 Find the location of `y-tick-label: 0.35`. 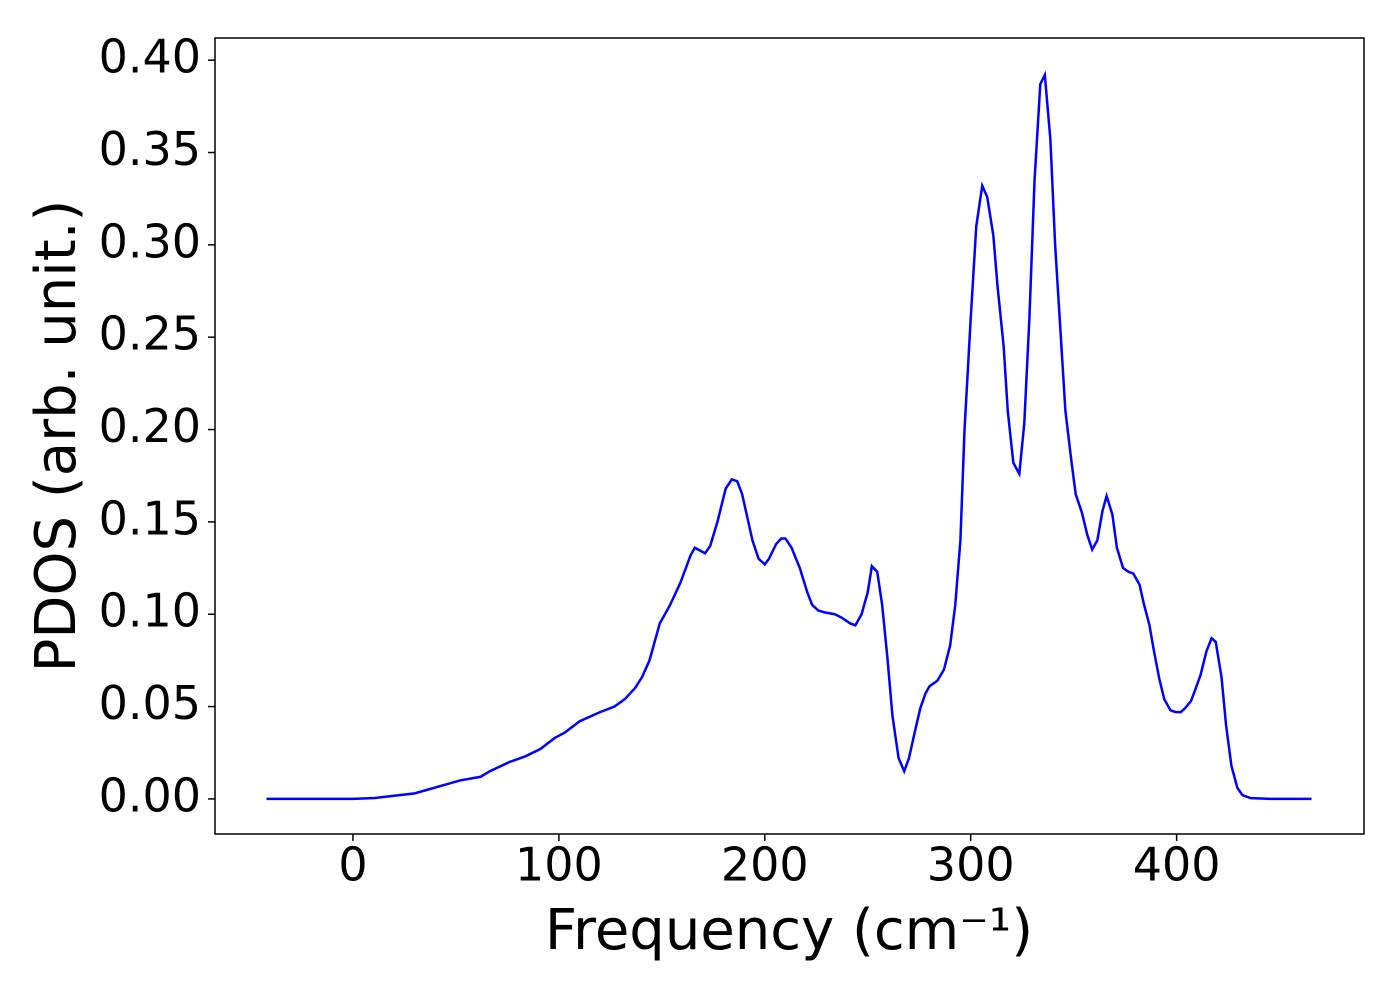

y-tick-label: 0.35 is located at coordinates (150, 149).